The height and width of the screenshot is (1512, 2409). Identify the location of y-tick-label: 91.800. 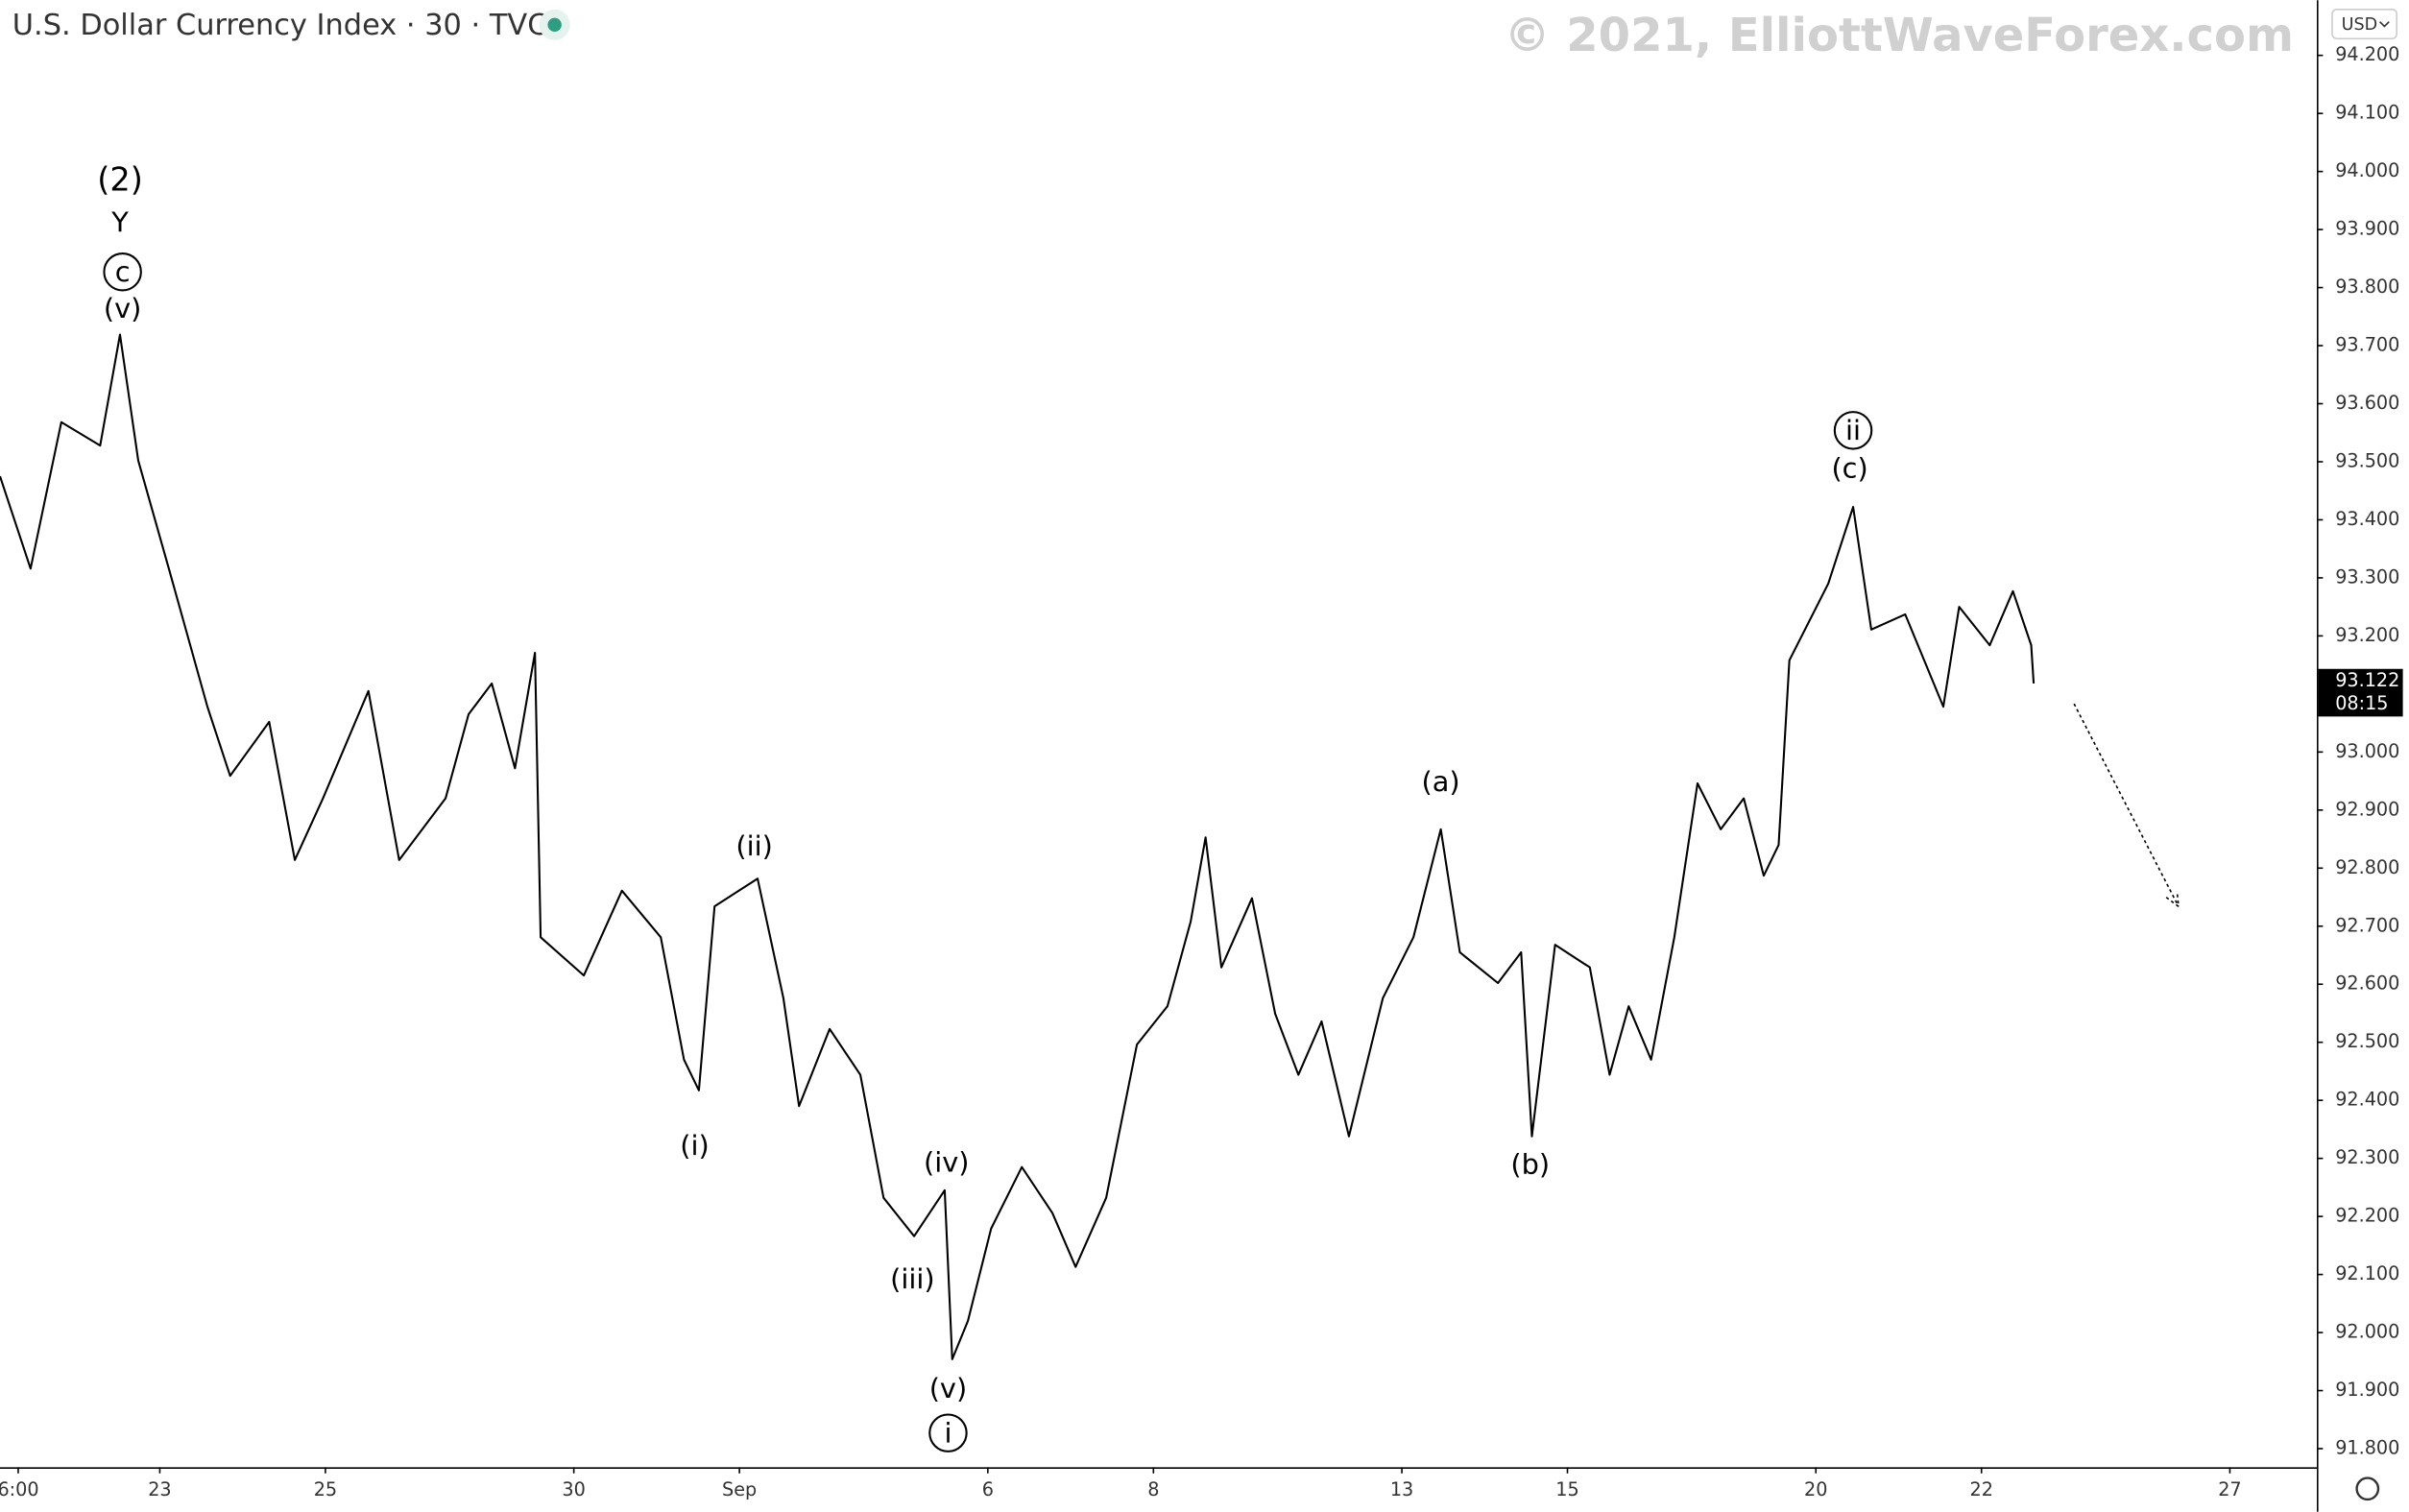
(2367, 1448).